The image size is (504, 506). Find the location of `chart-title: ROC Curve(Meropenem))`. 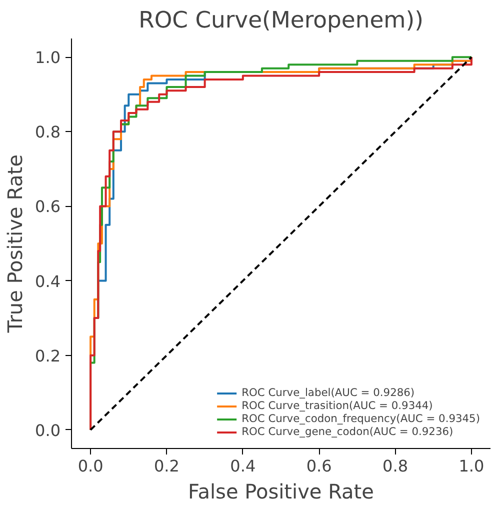

chart-title: ROC Curve(Meropenem)) is located at coordinates (281, 21).